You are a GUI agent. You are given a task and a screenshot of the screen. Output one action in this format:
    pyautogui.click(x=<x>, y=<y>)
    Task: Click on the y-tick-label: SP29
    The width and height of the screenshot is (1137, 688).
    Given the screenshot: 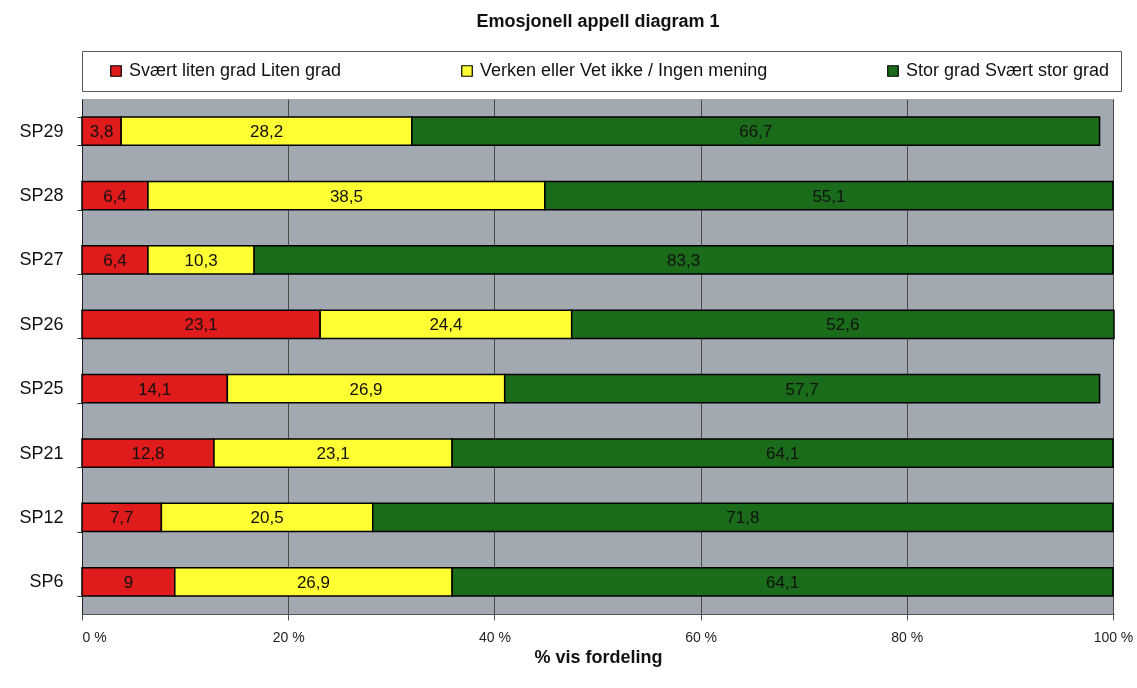 What is the action you would take?
    pyautogui.click(x=41, y=130)
    